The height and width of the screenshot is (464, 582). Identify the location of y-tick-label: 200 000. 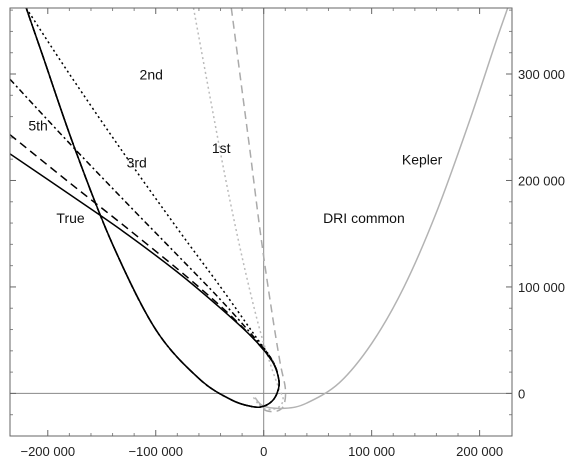
(541, 180).